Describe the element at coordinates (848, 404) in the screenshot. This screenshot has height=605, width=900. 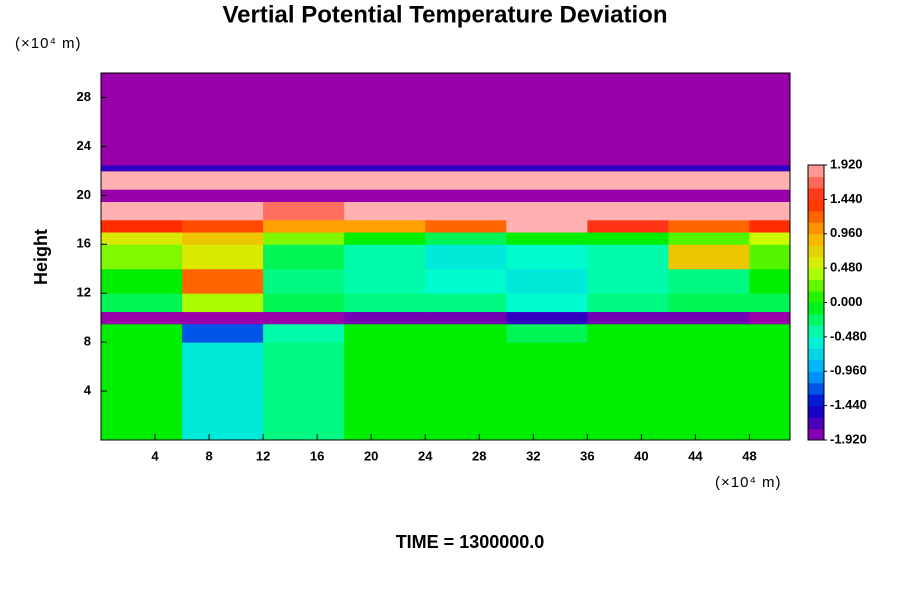
I see `colorbar-label: -1.440` at that location.